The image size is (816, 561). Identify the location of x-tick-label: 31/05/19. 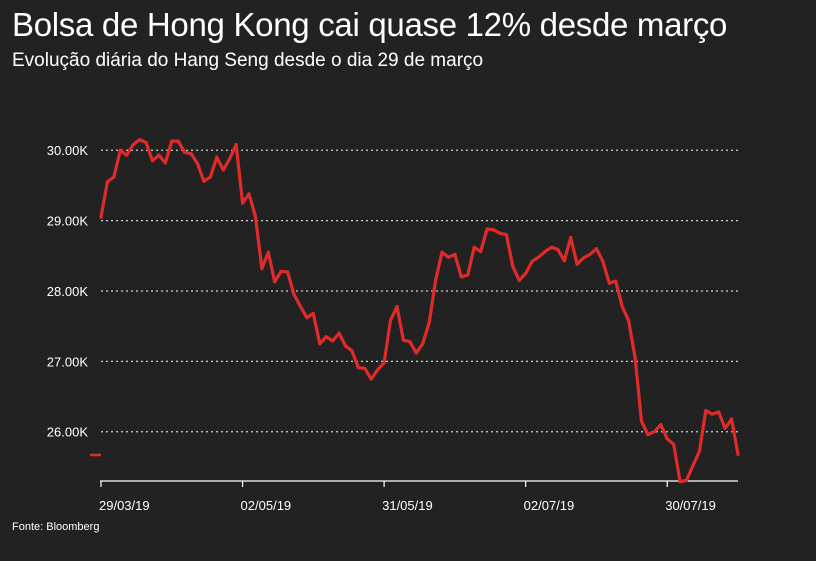
(407, 505).